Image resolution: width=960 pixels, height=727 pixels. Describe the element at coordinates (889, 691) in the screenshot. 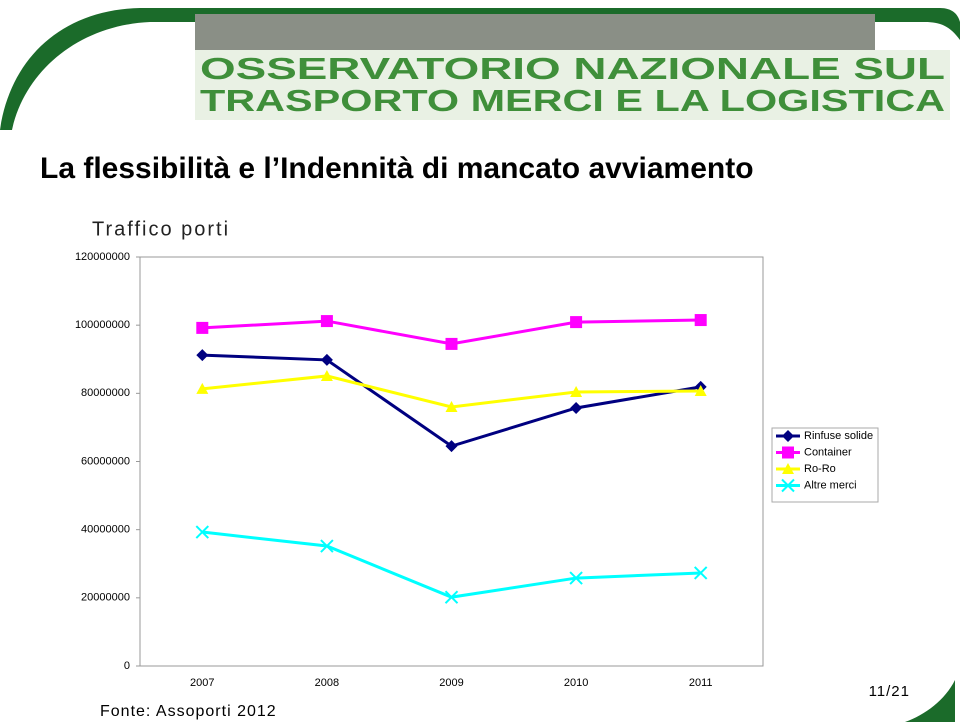

I see `page-number: 11/21` at that location.